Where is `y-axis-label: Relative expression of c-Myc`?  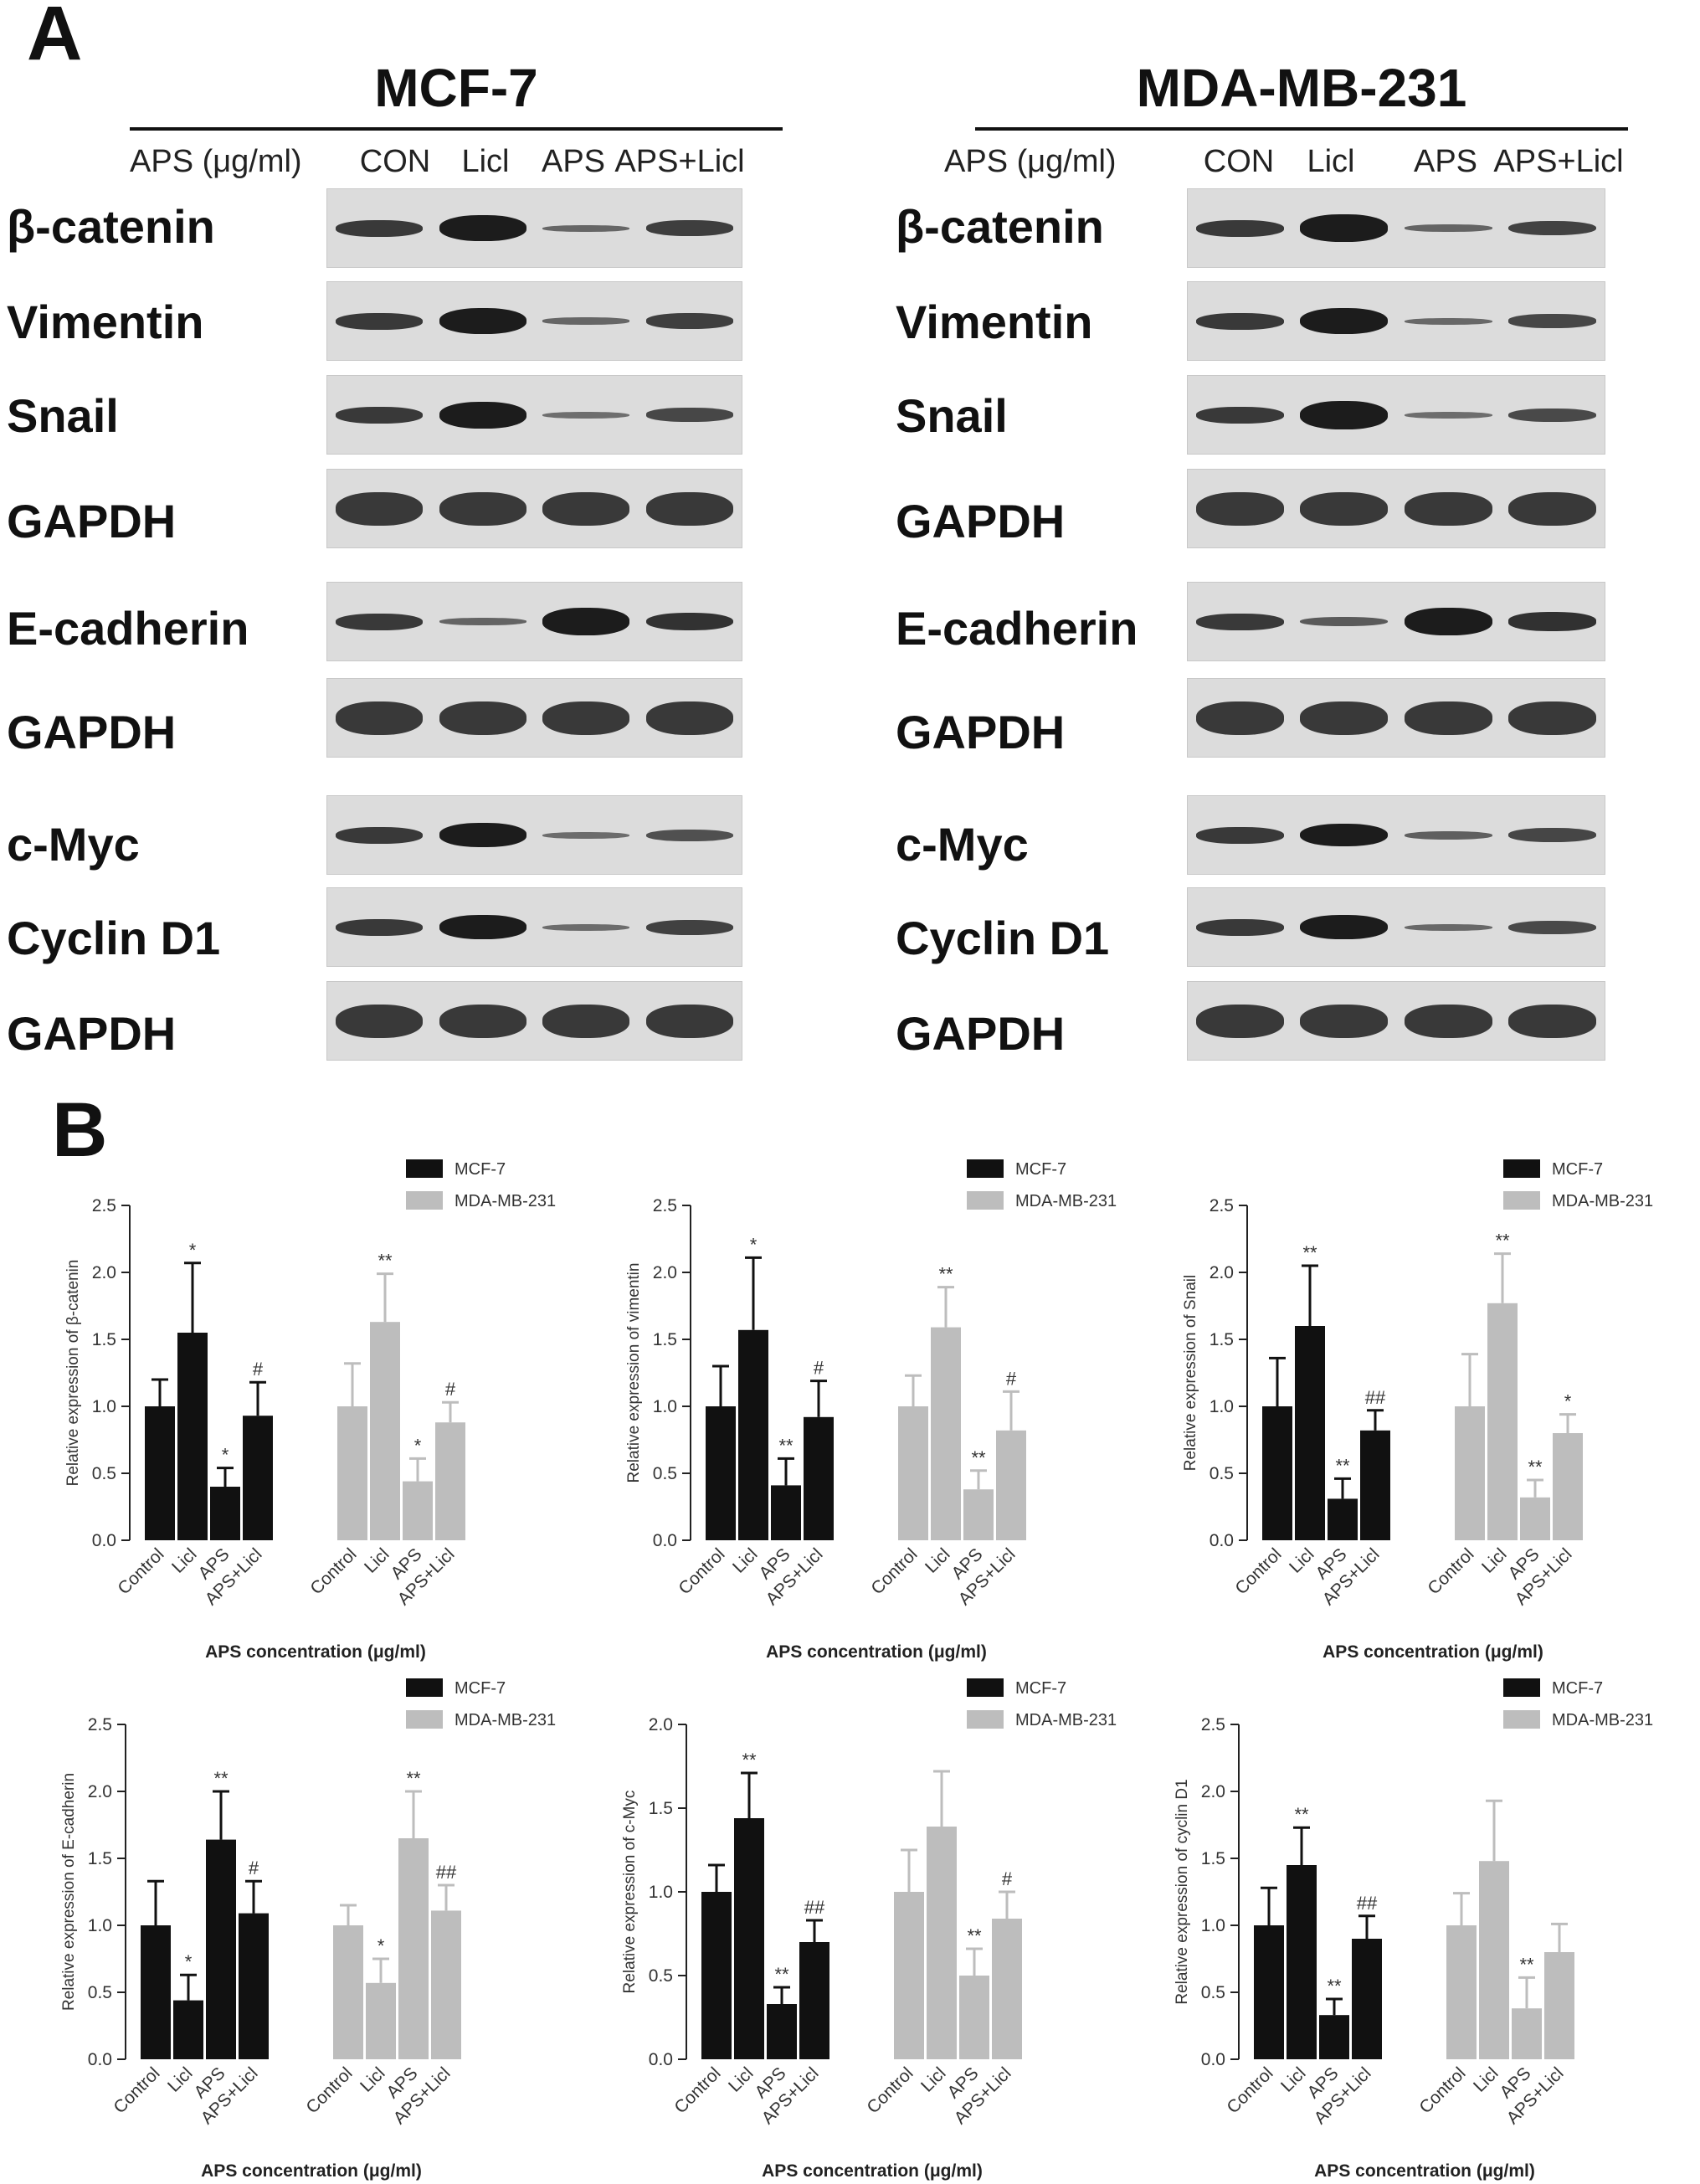
y-axis-label: Relative expression of c-Myc is located at coordinates (630, 1892).